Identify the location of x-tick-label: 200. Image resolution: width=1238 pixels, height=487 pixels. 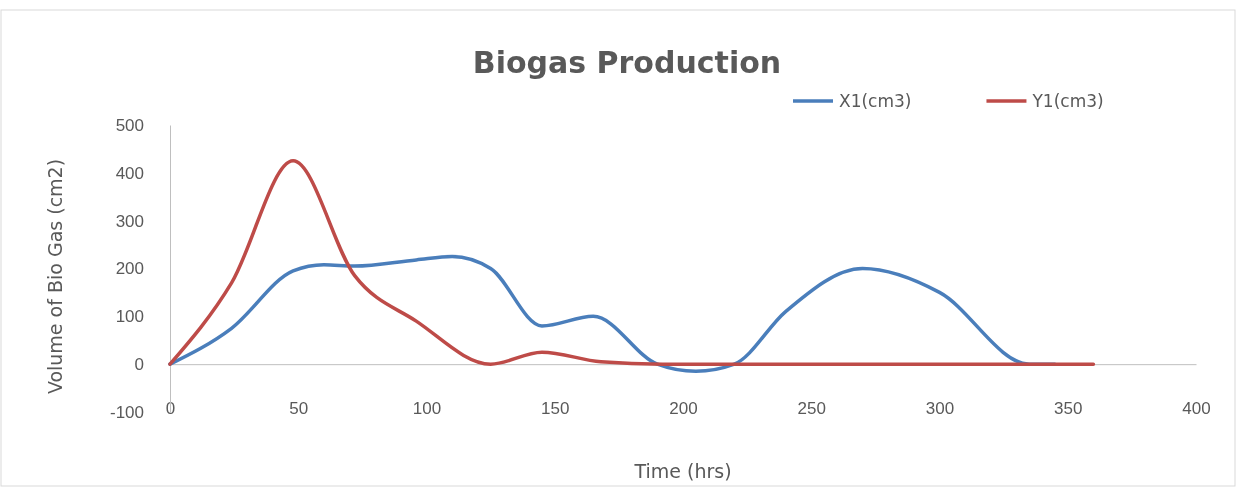
(683, 409).